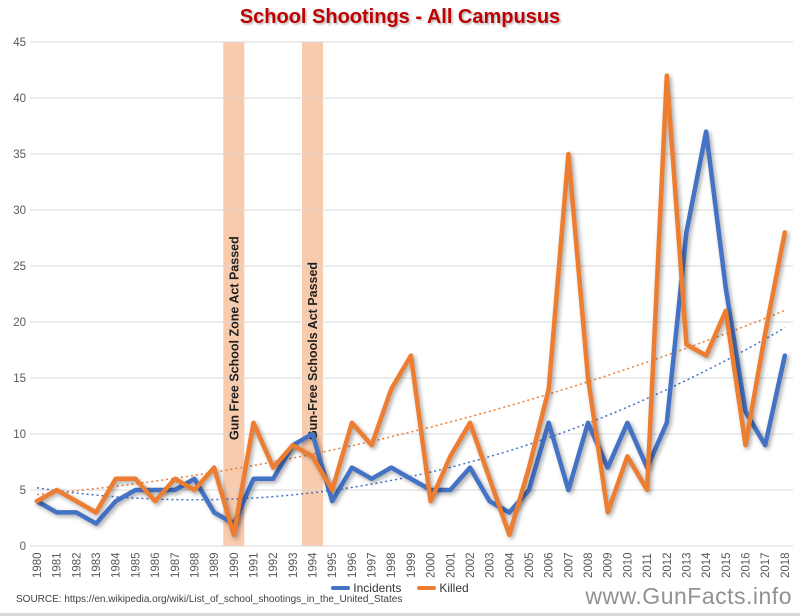 This screenshot has height=616, width=800. What do you see at coordinates (314, 565) in the screenshot?
I see `x-tick-label-1994: 1994` at bounding box center [314, 565].